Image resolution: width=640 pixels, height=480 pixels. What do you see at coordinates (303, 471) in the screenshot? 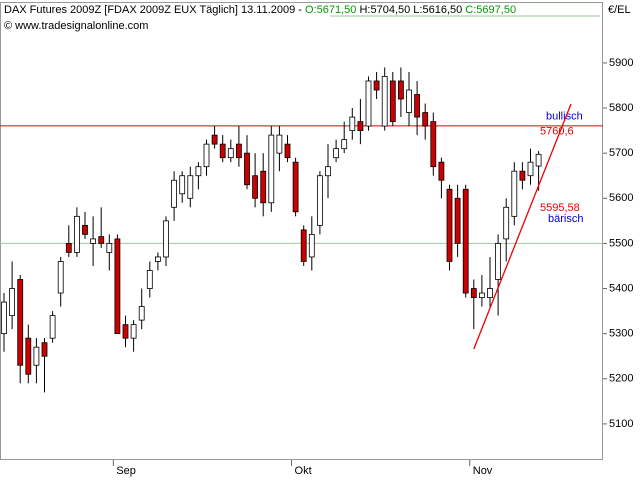
I see `x-tick-label: Okt` at bounding box center [303, 471].